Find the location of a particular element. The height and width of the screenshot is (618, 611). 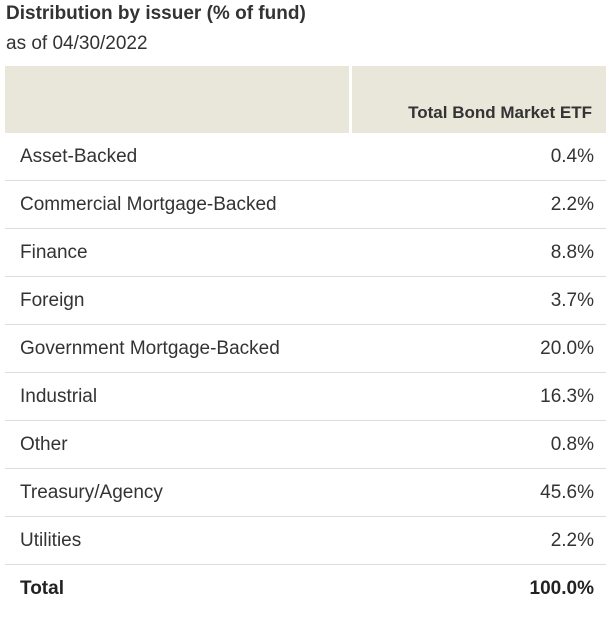

table-row: Finance 8.8% is located at coordinates (305, 253).